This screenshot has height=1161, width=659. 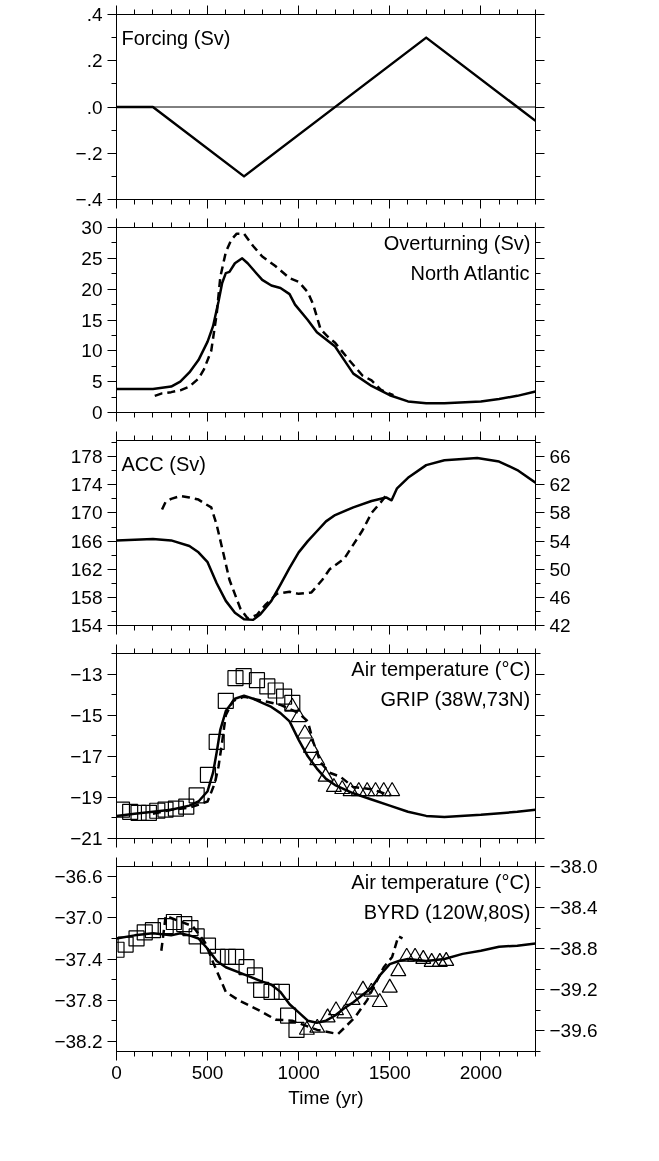 What do you see at coordinates (560, 485) in the screenshot?
I see `y2-tick-label: 62` at bounding box center [560, 485].